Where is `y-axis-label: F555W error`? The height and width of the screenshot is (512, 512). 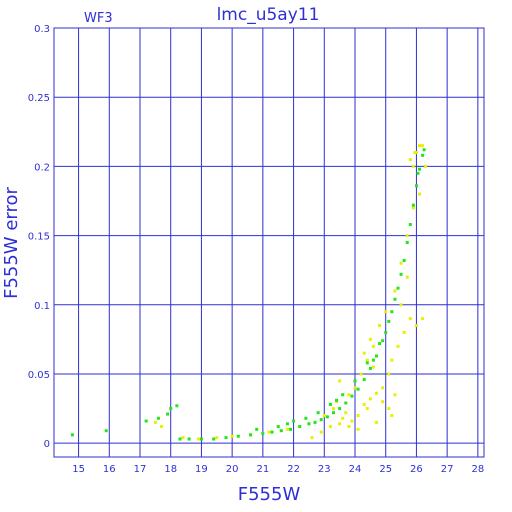 y-axis-label: F555W error is located at coordinates (11, 243).